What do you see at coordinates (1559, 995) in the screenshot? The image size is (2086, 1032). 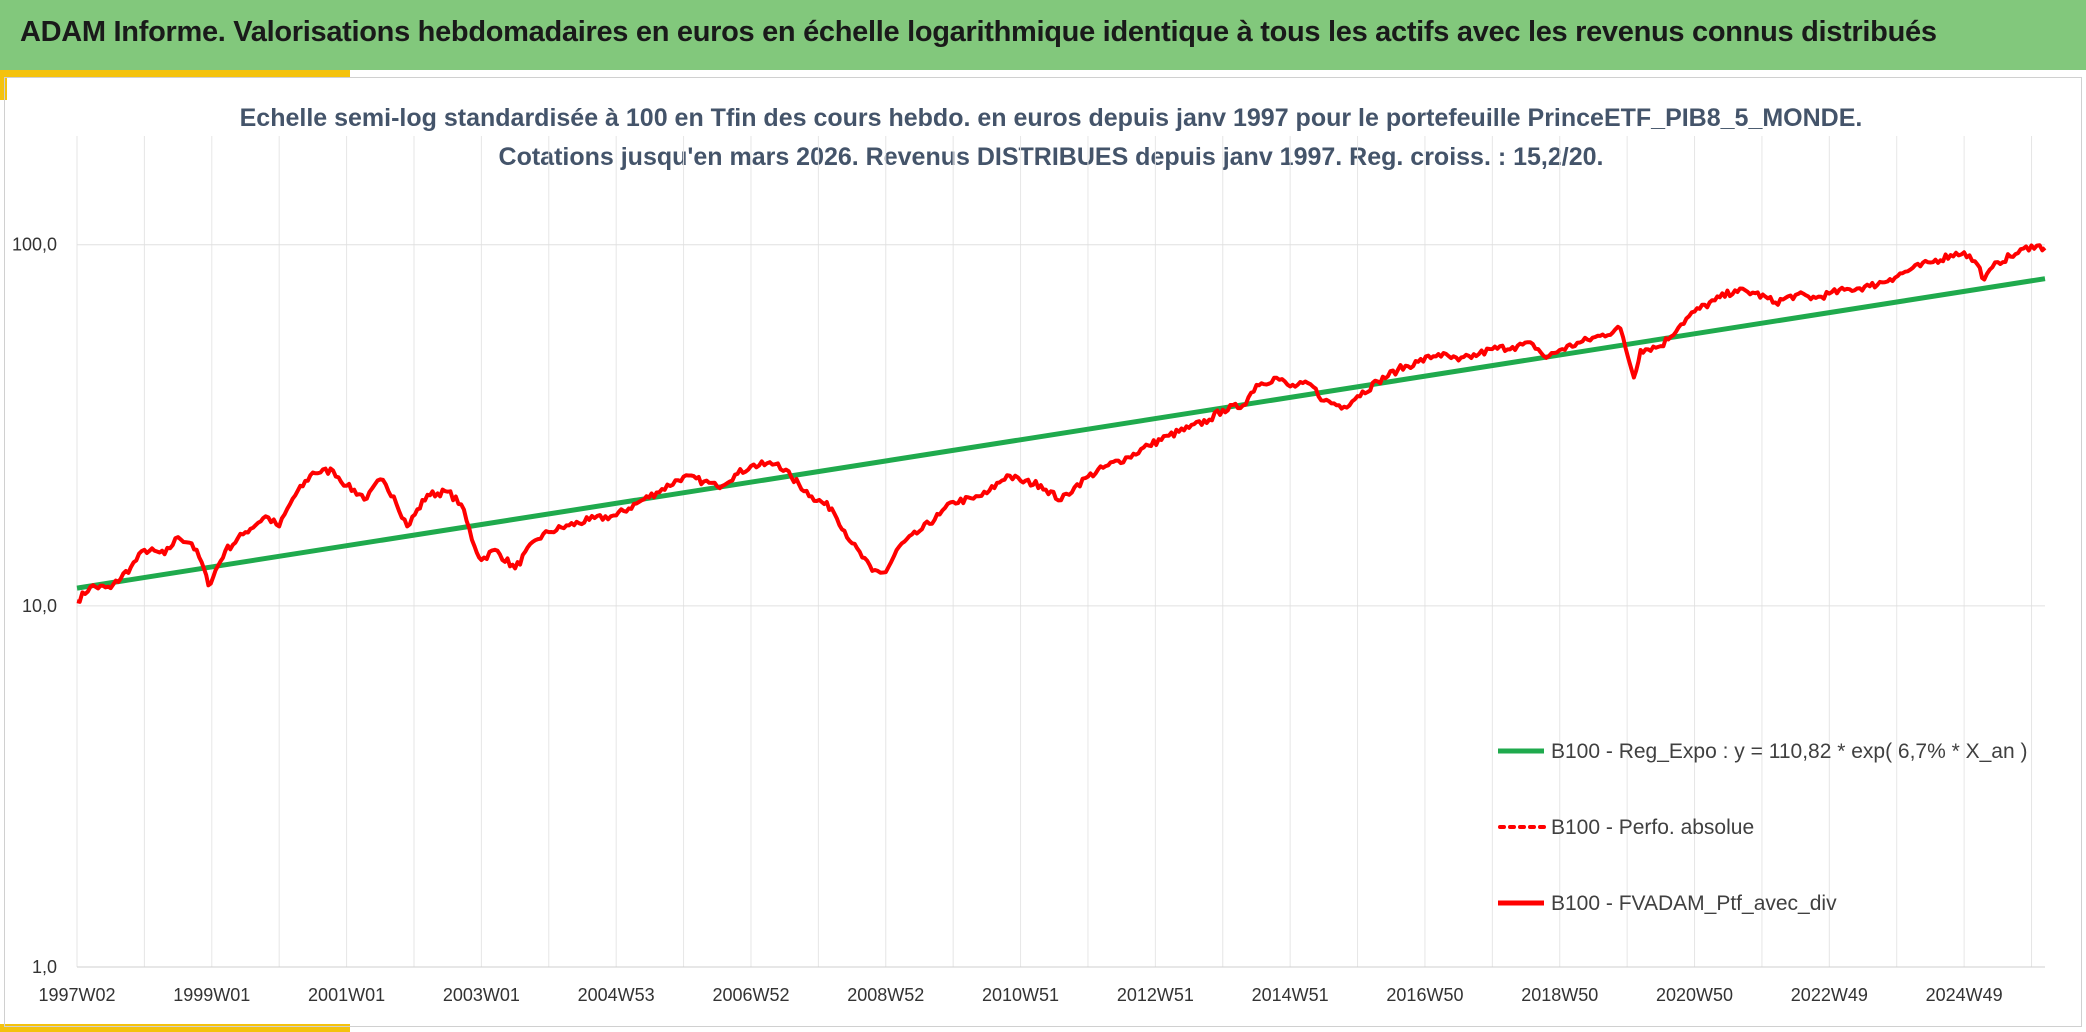 I see `x-tick-label: 2018W50` at bounding box center [1559, 995].